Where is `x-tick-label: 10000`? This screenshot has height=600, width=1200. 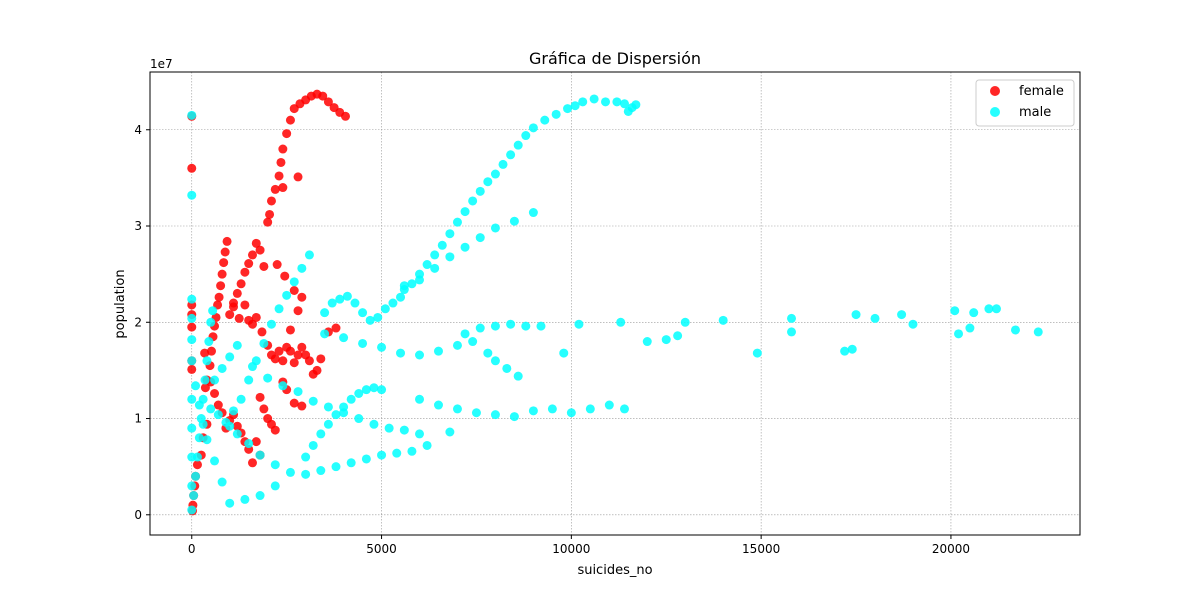 x-tick-label: 10000 is located at coordinates (571, 549).